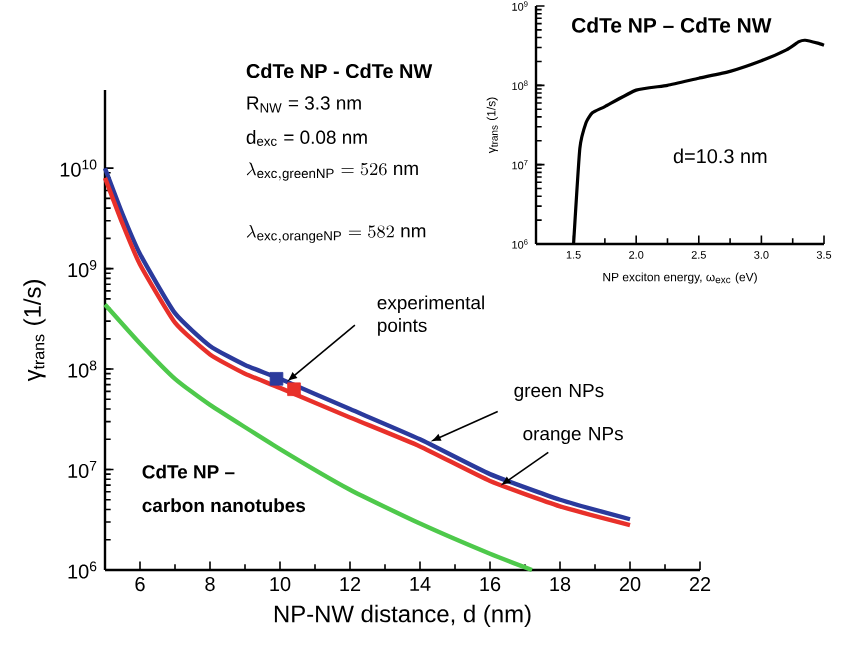  I want to click on chart-title: CdTe NP - CdTe NW, so click(339, 71).